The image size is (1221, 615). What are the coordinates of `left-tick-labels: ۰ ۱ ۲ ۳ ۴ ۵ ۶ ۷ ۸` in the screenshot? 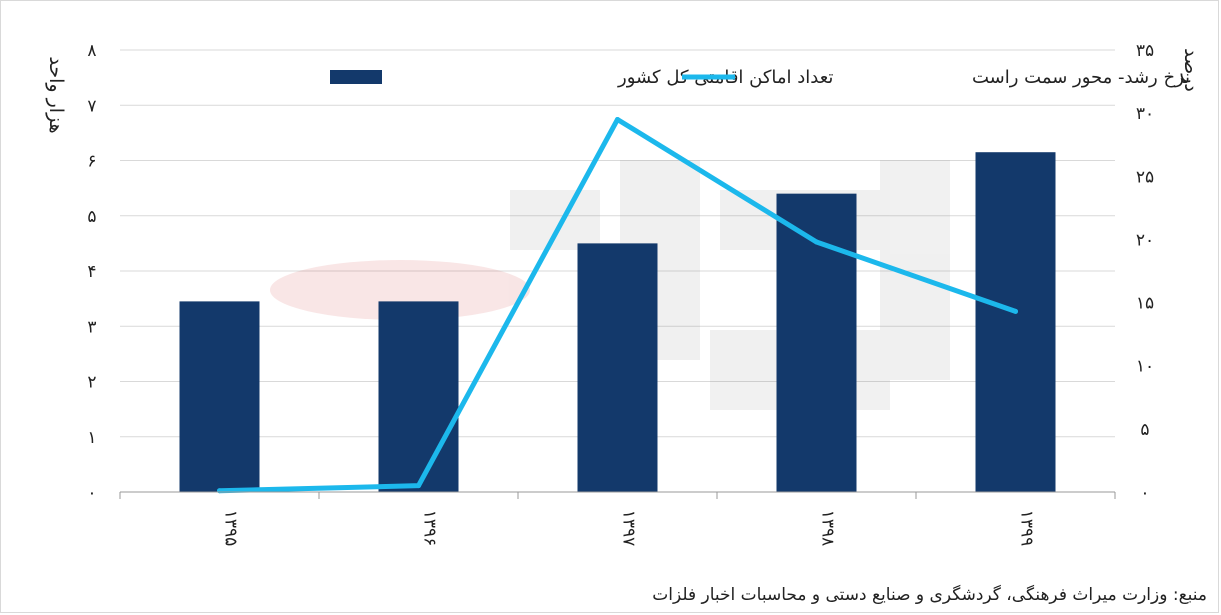 It's located at (91, 272).